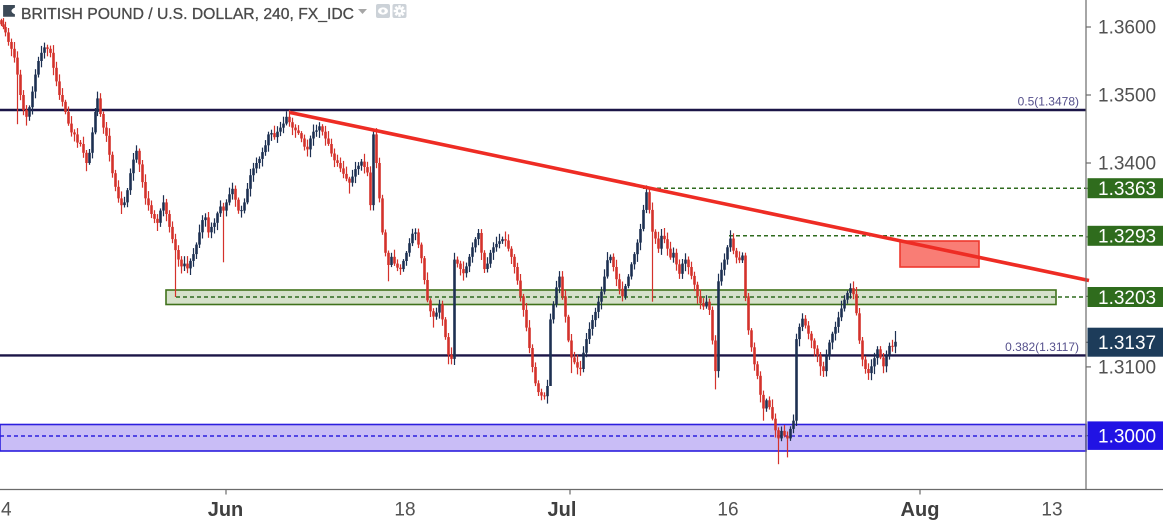  Describe the element at coordinates (1127, 237) in the screenshot. I see `svg-text: 1.3293` at that location.